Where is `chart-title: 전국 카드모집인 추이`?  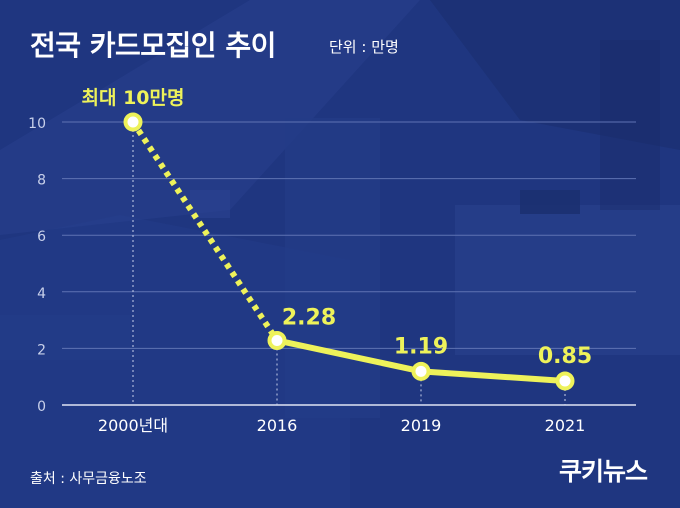 chart-title: 전국 카드모집인 추이 is located at coordinates (153, 45).